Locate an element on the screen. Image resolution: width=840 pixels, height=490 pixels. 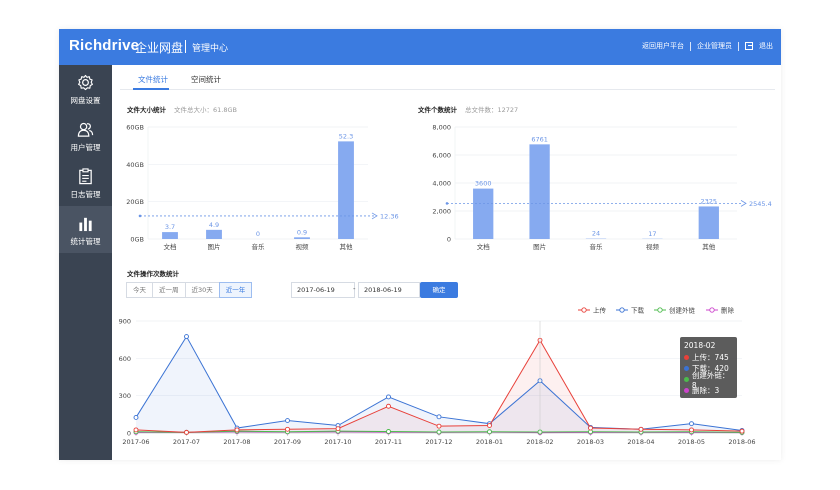
section-title: 管理中心 is located at coordinates (210, 49).